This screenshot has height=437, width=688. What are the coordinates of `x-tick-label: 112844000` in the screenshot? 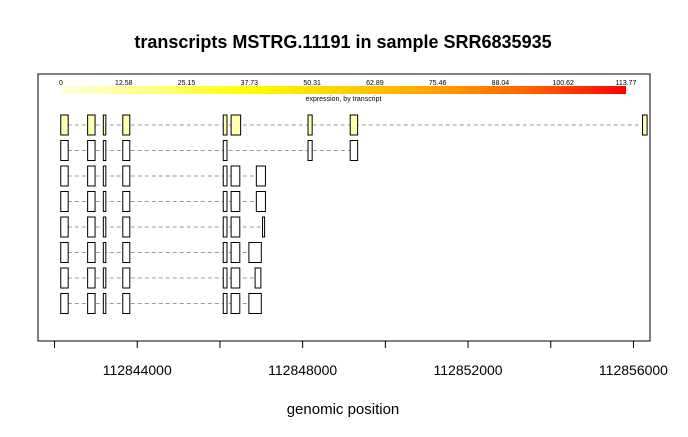 It's located at (137, 370).